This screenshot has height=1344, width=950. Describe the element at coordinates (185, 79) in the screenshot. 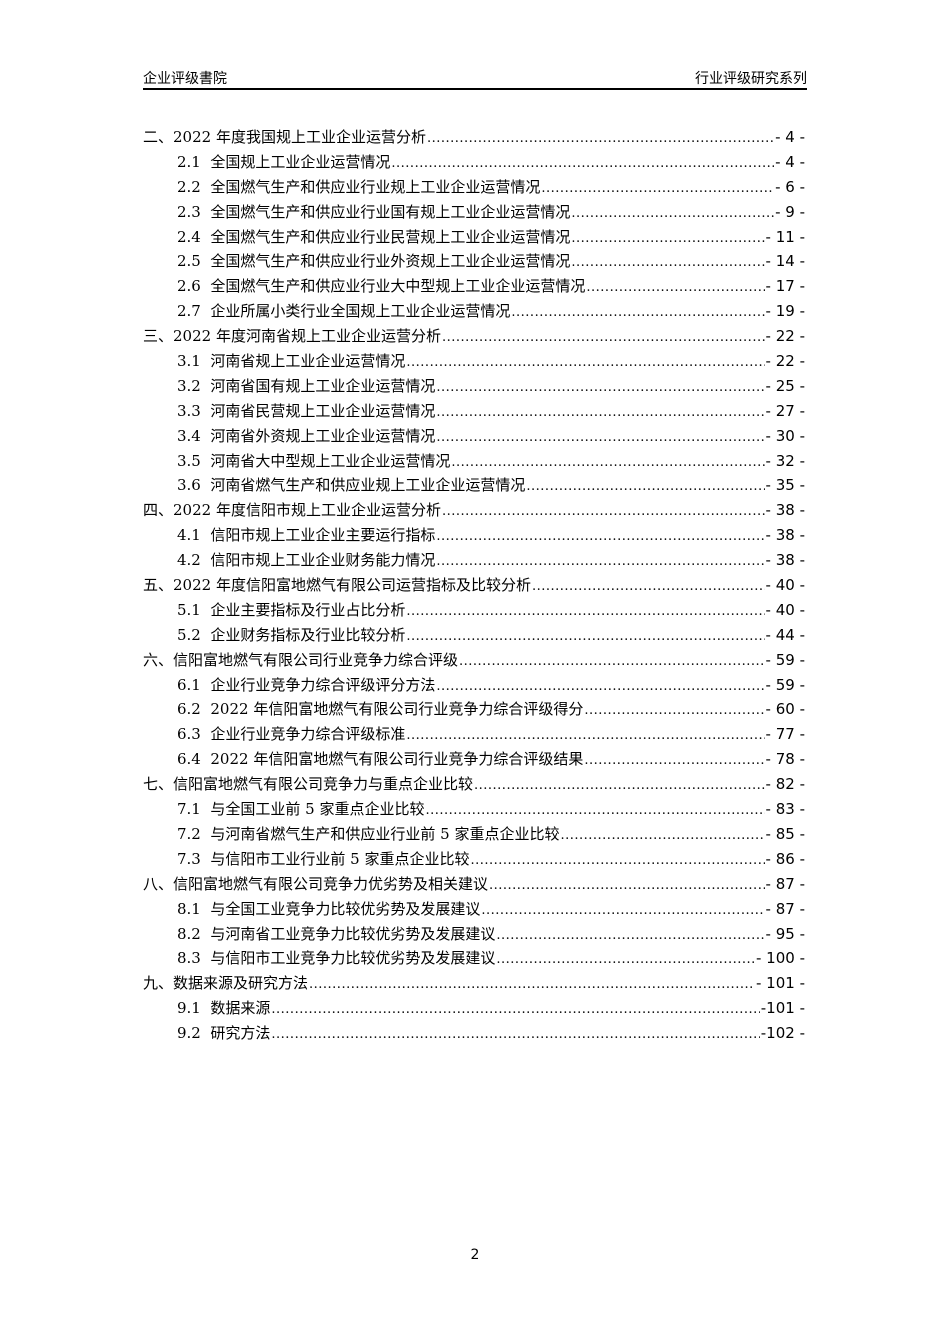

I see `header-left-text: 企业评级書院` at that location.